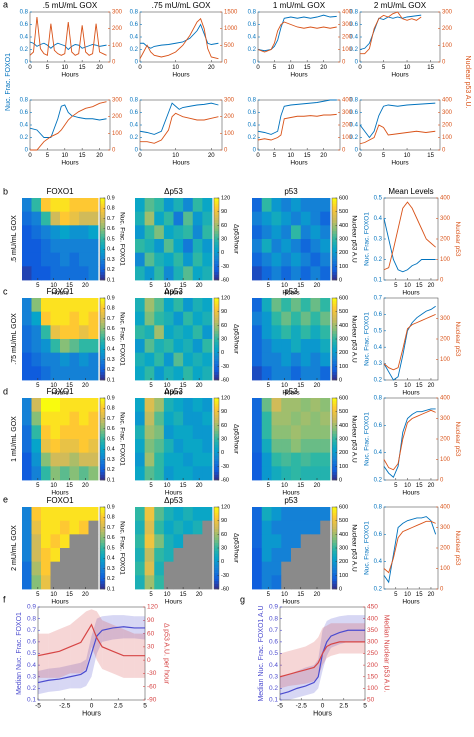 The height and width of the screenshot is (737, 474). I want to click on colorbar-tick-label: 400, so click(343, 535).